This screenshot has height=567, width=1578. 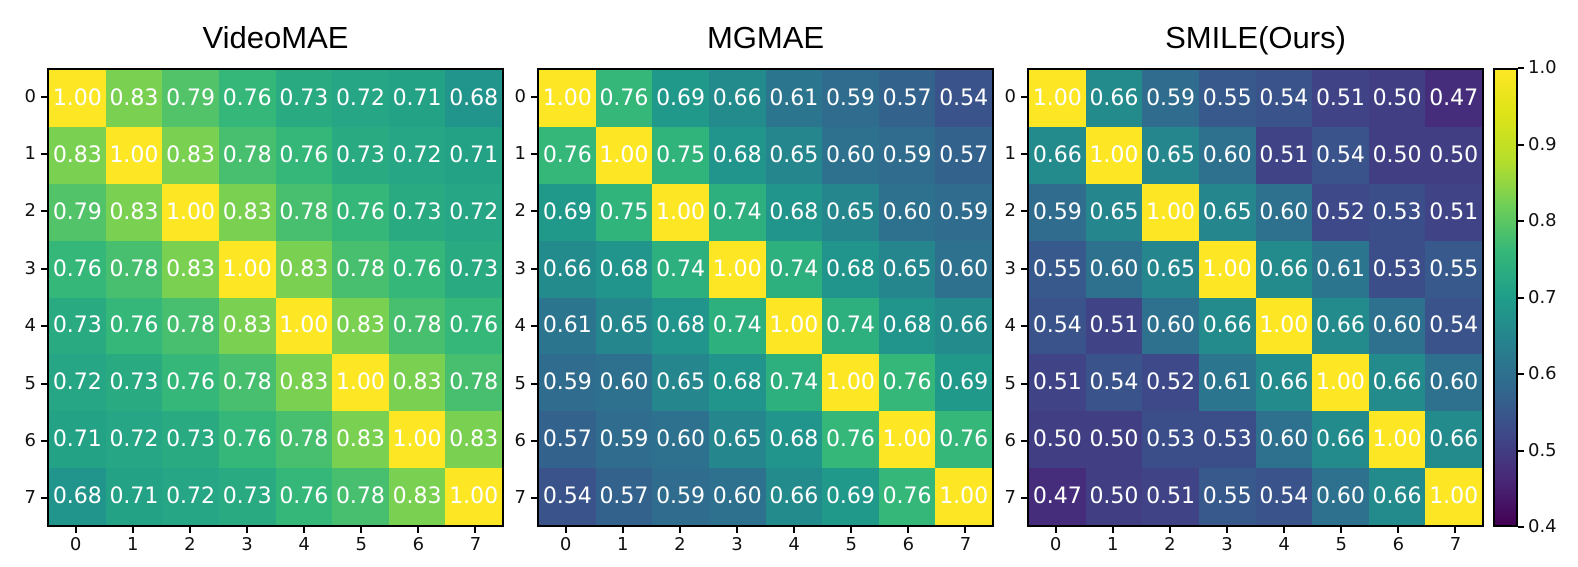 What do you see at coordinates (30, 440) in the screenshot?
I see `y-tick-label: 6` at bounding box center [30, 440].